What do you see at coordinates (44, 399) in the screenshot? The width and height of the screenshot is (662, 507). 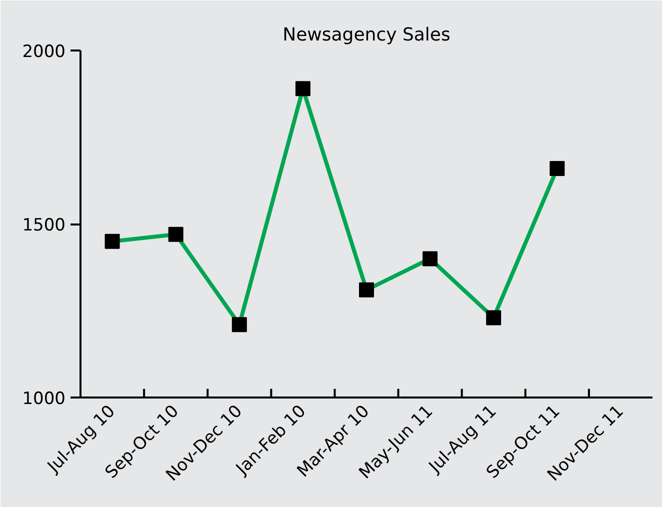 I see `y-tick-label: 1000` at bounding box center [44, 399].